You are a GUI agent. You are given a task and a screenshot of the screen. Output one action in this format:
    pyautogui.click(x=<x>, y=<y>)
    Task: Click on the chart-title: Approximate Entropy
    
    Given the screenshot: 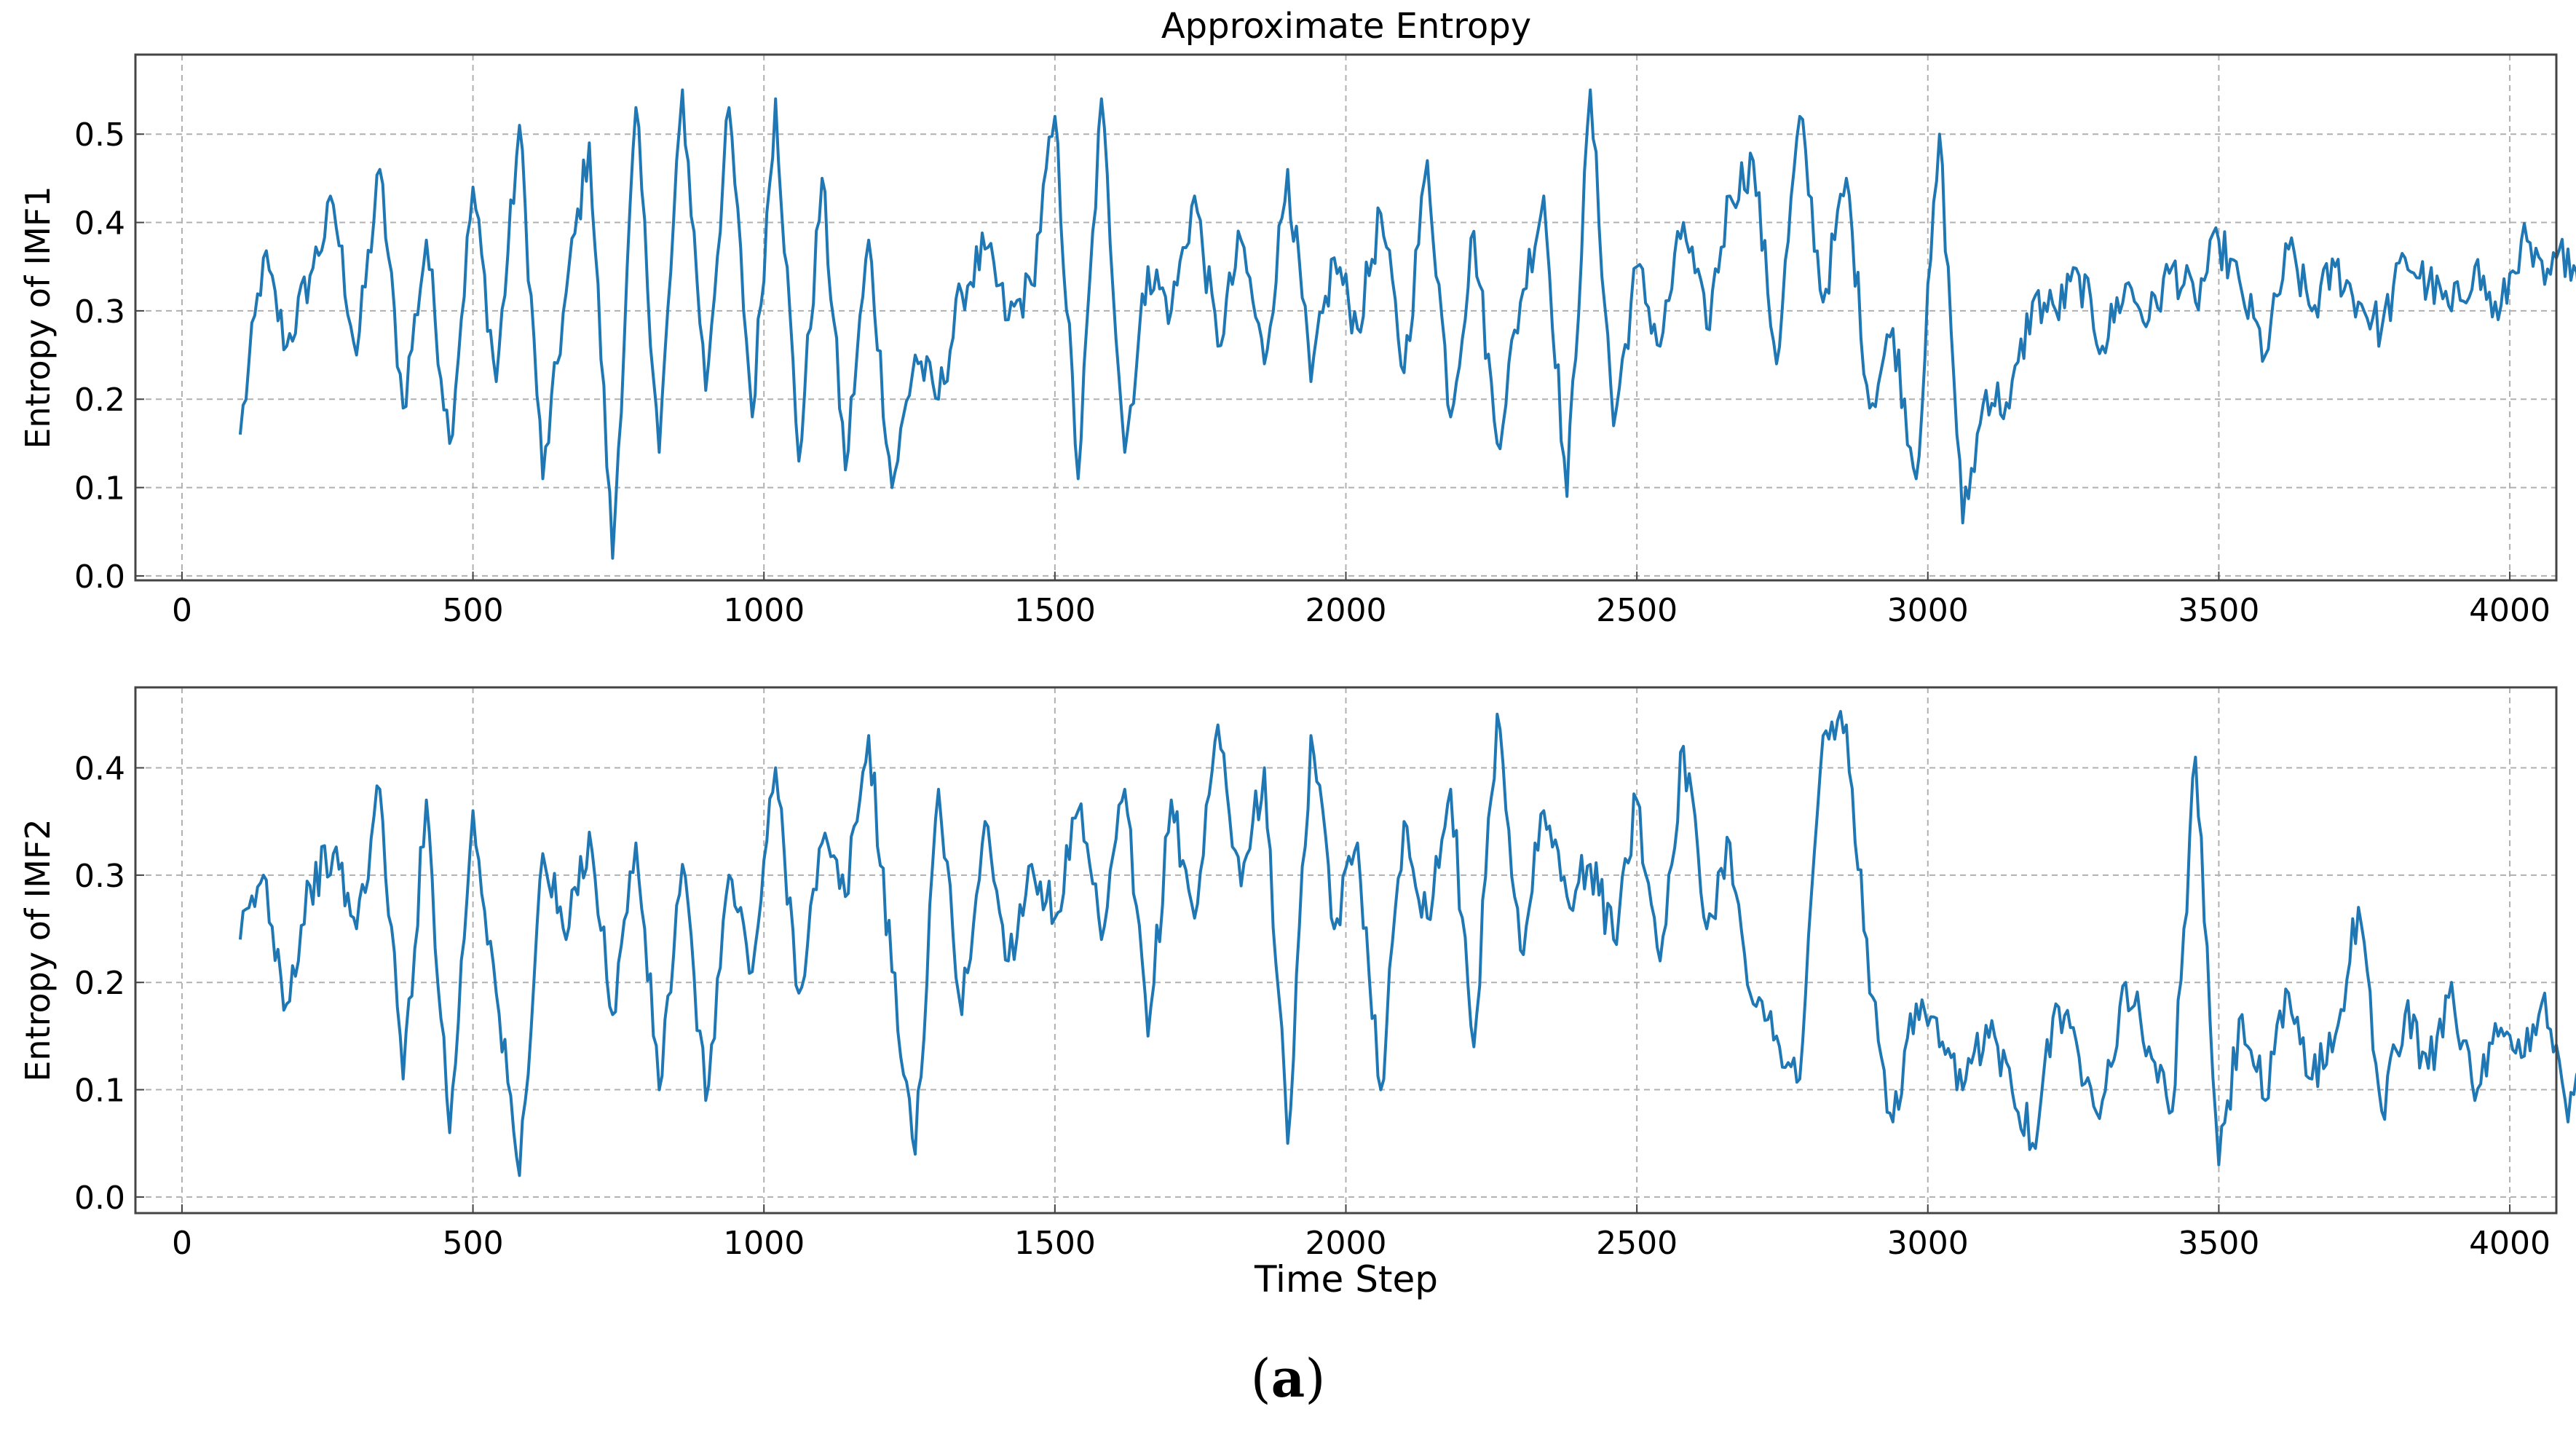 What is the action you would take?
    pyautogui.click(x=1346, y=26)
    